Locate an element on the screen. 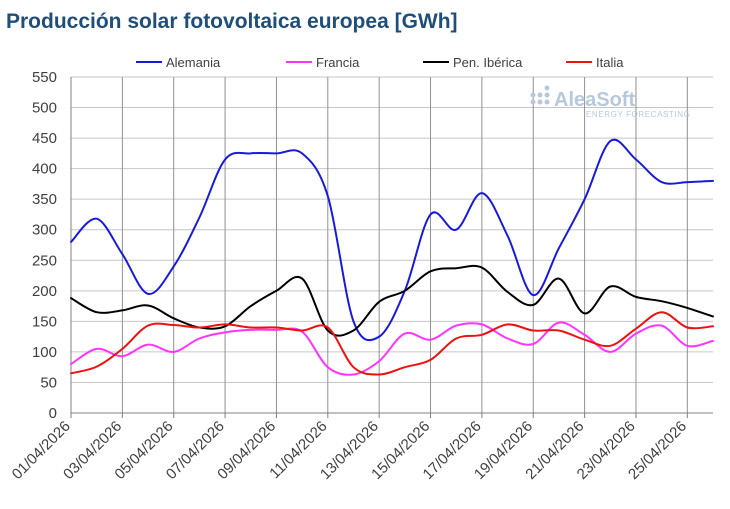 The image size is (730, 509). legend-label-italia: Italia is located at coordinates (610, 62).